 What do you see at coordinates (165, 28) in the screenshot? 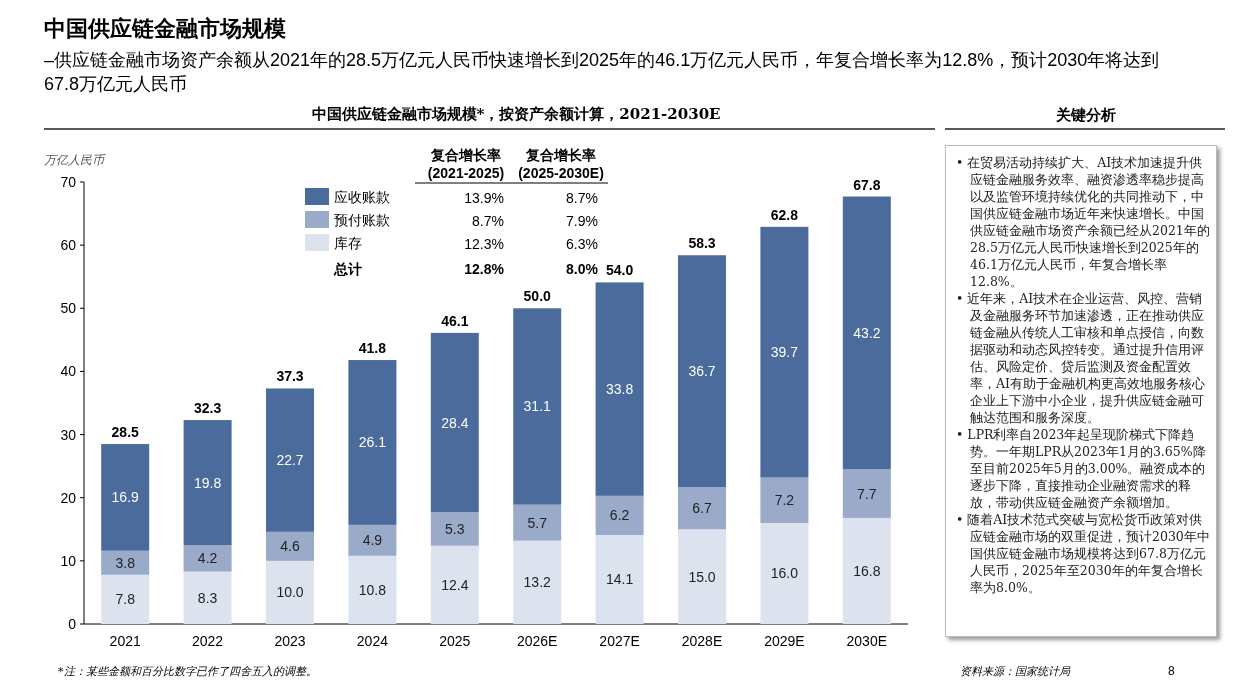
I see `chart-title: 中国供应链金融市场规模` at bounding box center [165, 28].